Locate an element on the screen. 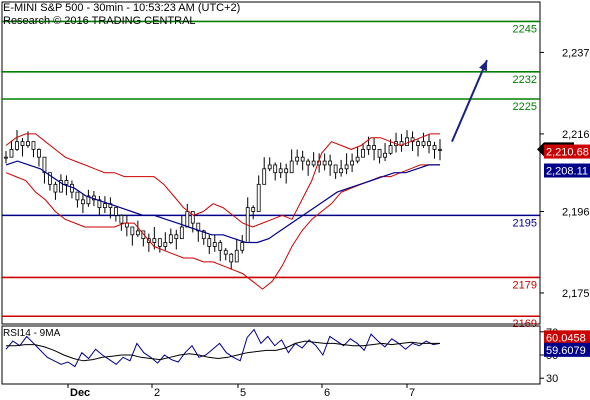  x-tick-label: 5 is located at coordinates (243, 393).